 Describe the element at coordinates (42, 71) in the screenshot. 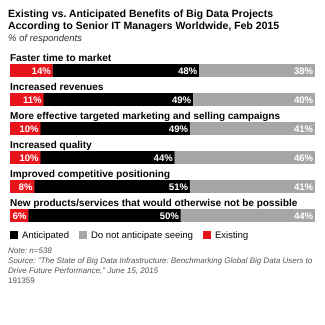

I see `data-label: 14%` at that location.